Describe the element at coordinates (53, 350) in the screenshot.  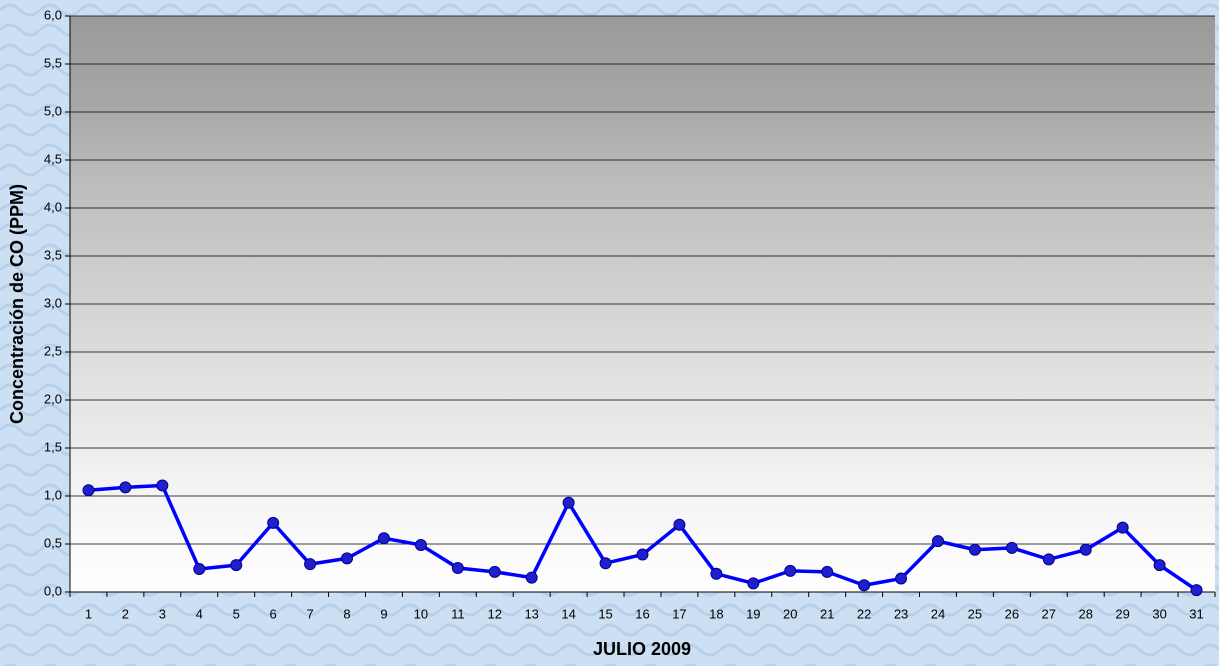
I see `y-tick-label: 2,5` at that location.